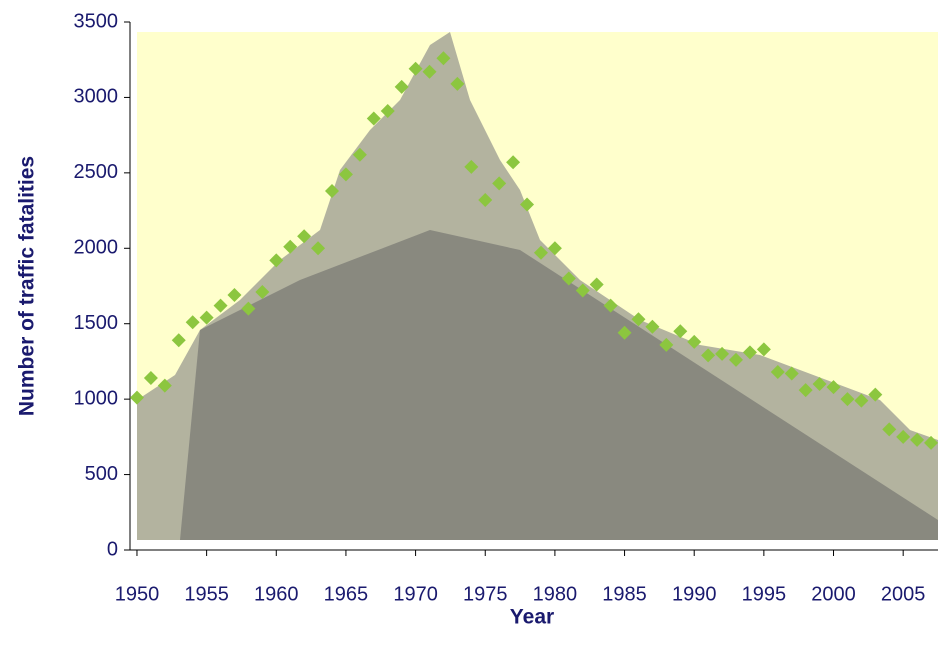  What do you see at coordinates (833, 594) in the screenshot?
I see `x-tick-label: 2000` at bounding box center [833, 594].